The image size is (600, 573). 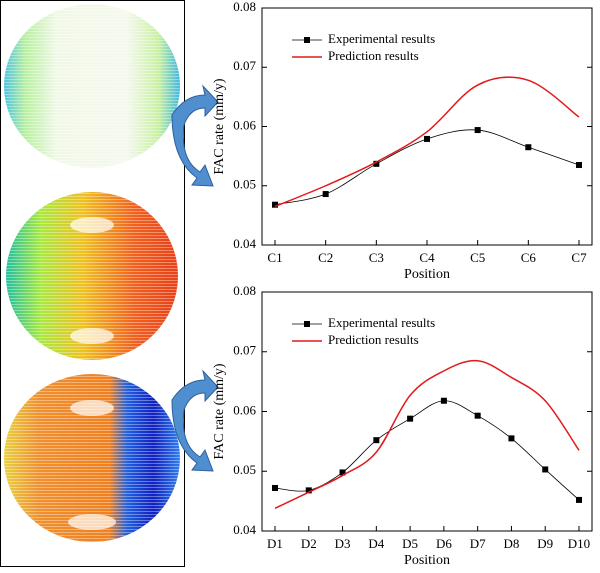 What do you see at coordinates (275, 543) in the screenshot?
I see `x-tick-label: D1` at bounding box center [275, 543].